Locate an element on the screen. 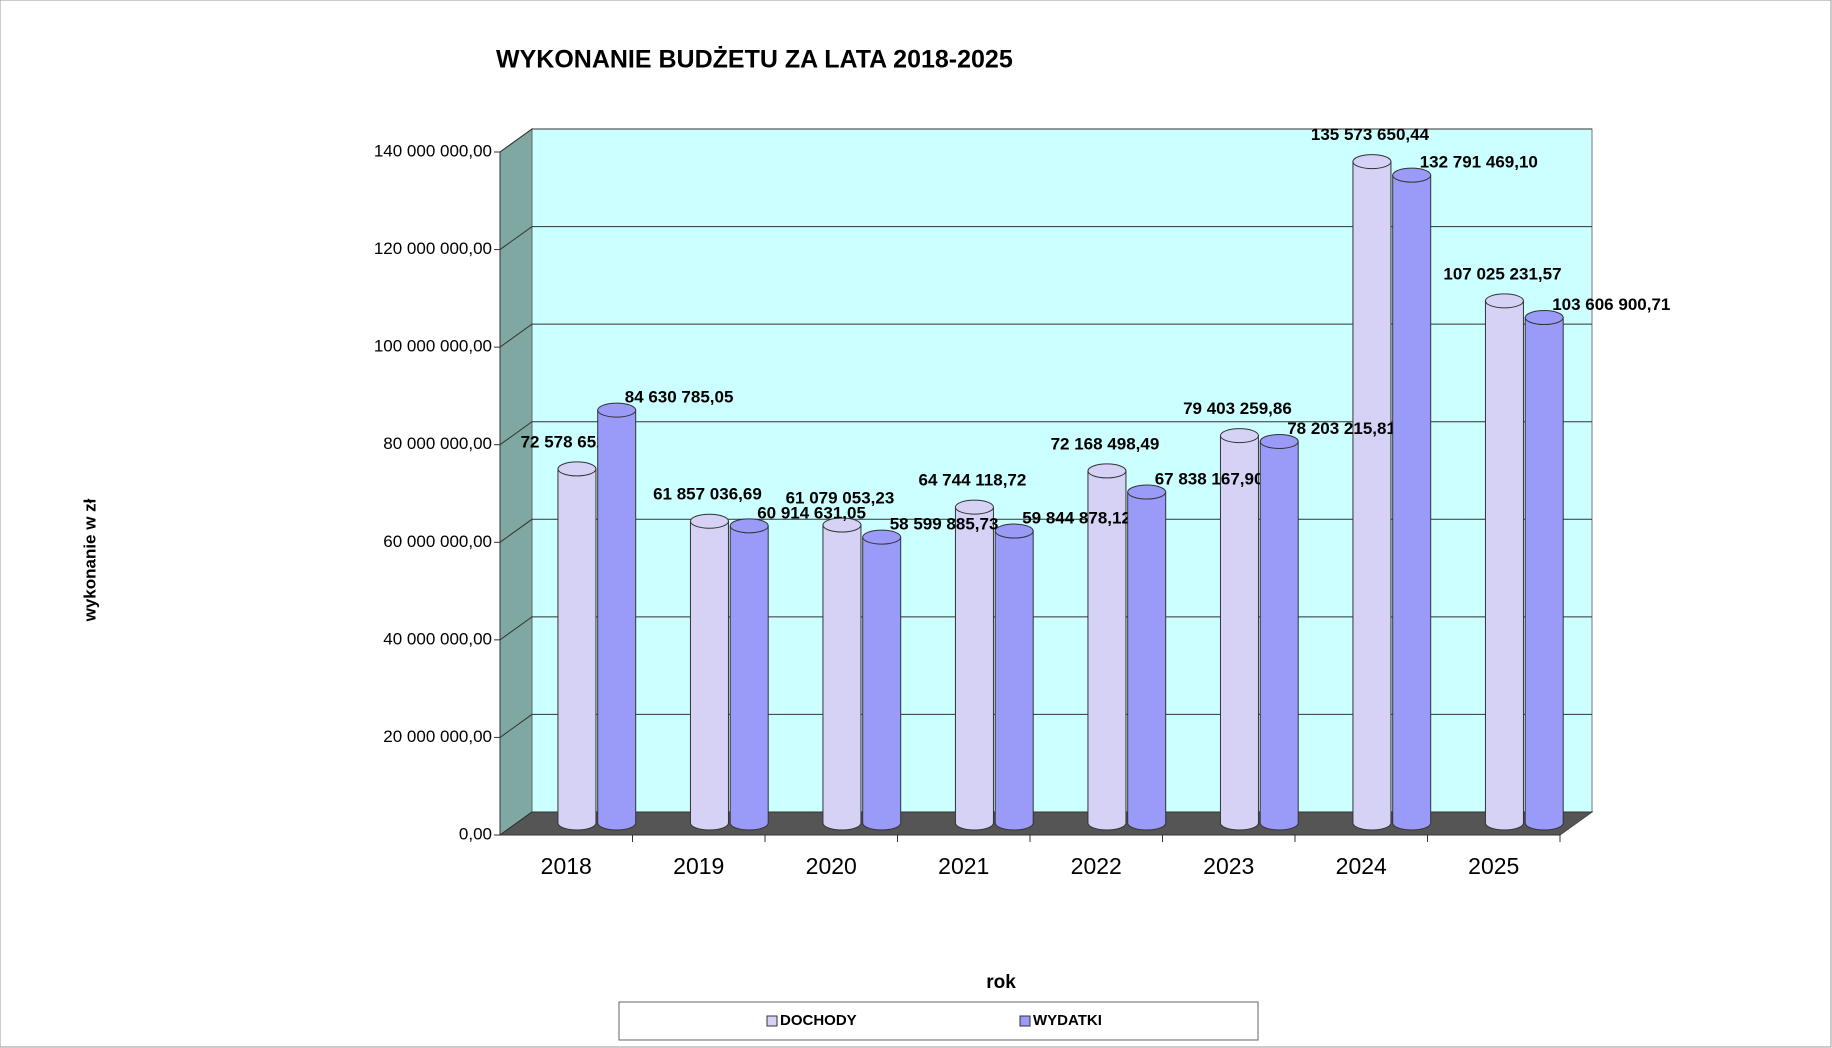 This screenshot has height=1048, width=1832. y-tick-label: 140 000 000,00 is located at coordinates (433, 150).